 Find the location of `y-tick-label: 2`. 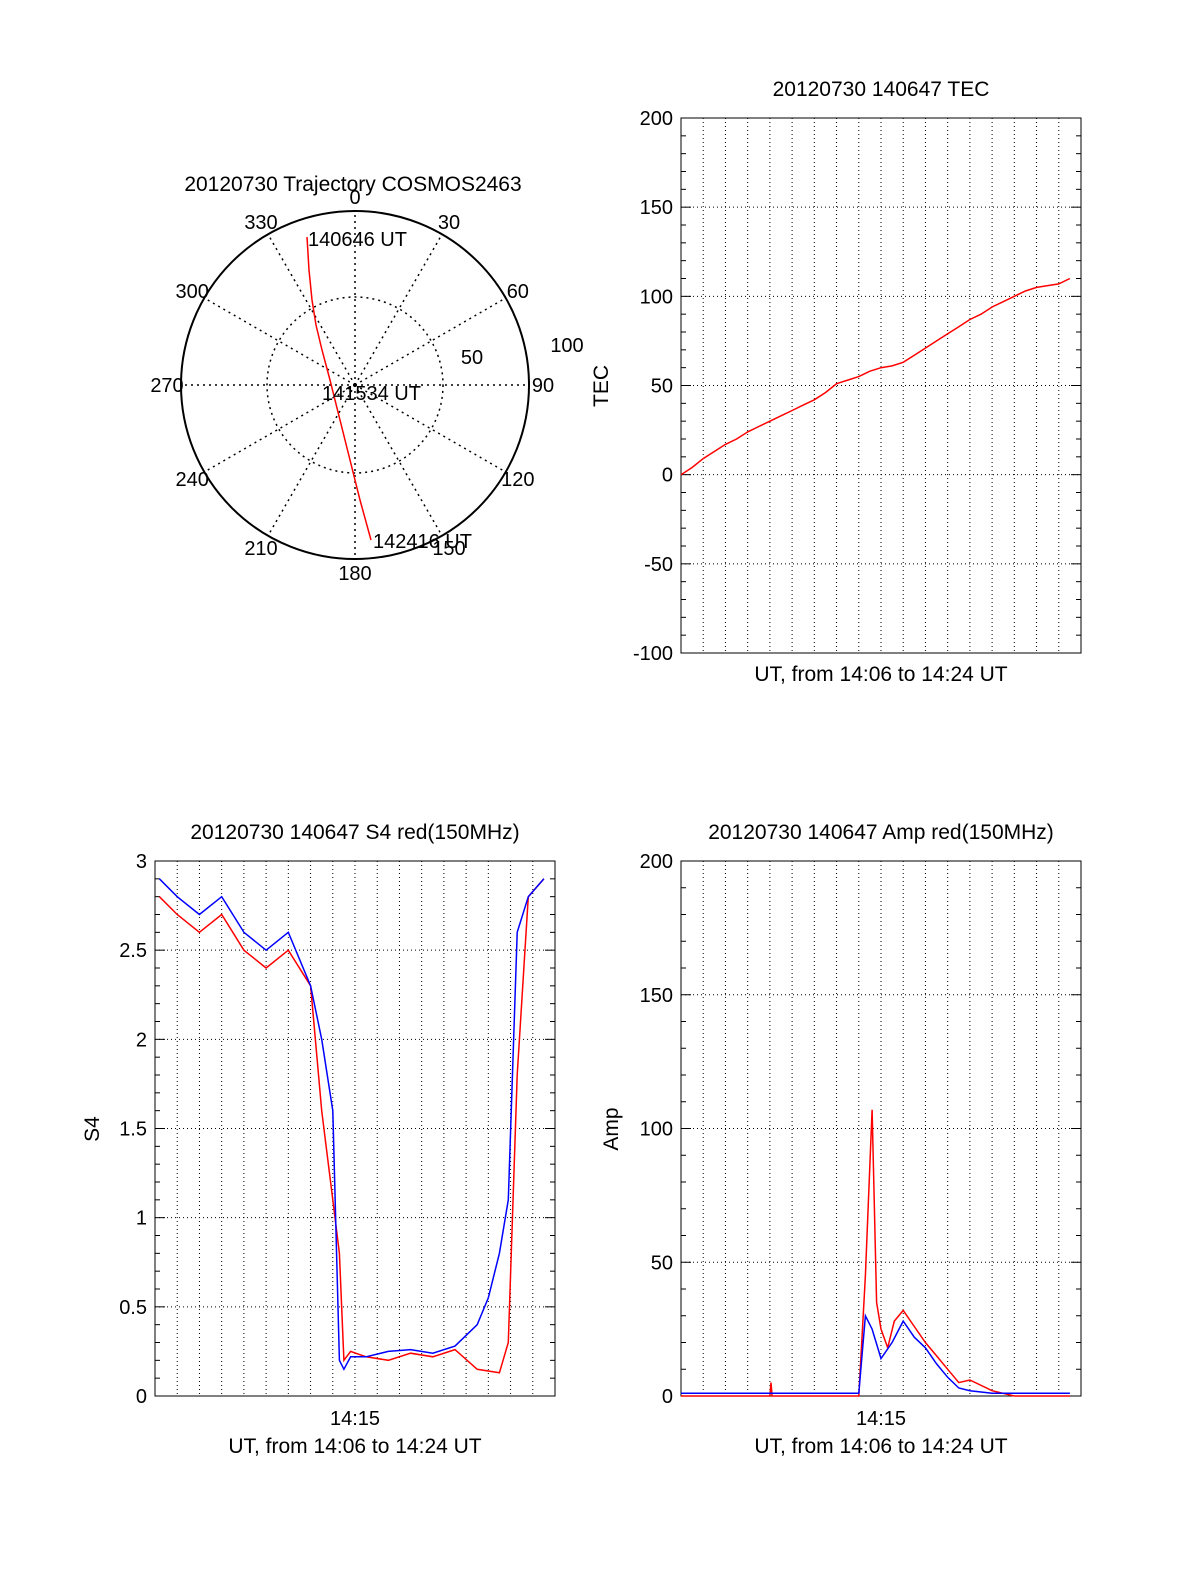

y-tick-label: 2 is located at coordinates (141, 1040).